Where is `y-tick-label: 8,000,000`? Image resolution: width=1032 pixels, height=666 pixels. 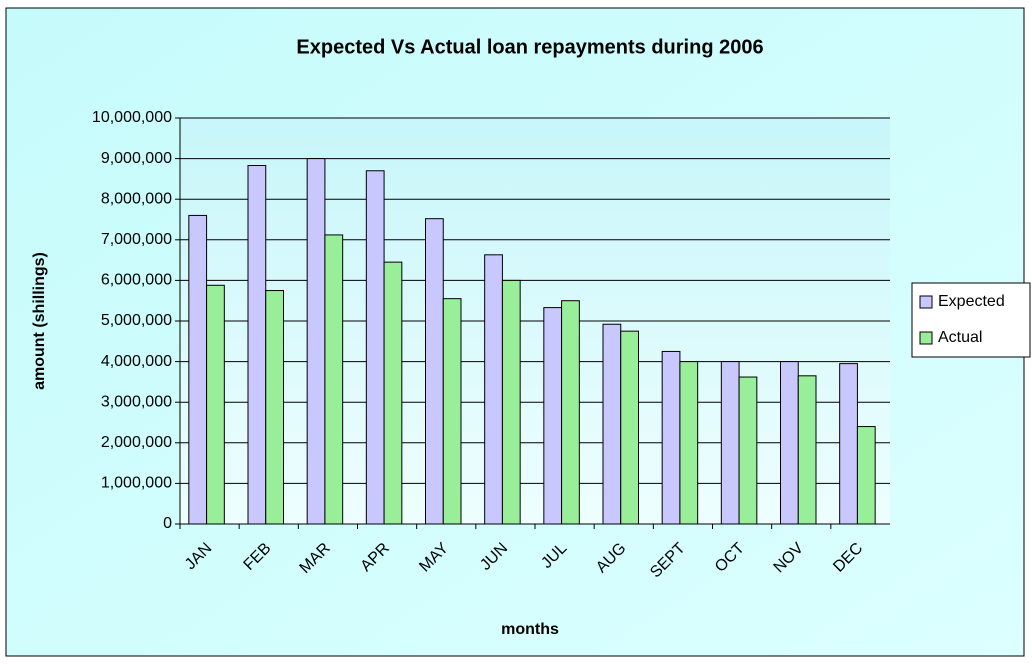
y-tick-label: 8,000,000 is located at coordinates (136, 198).